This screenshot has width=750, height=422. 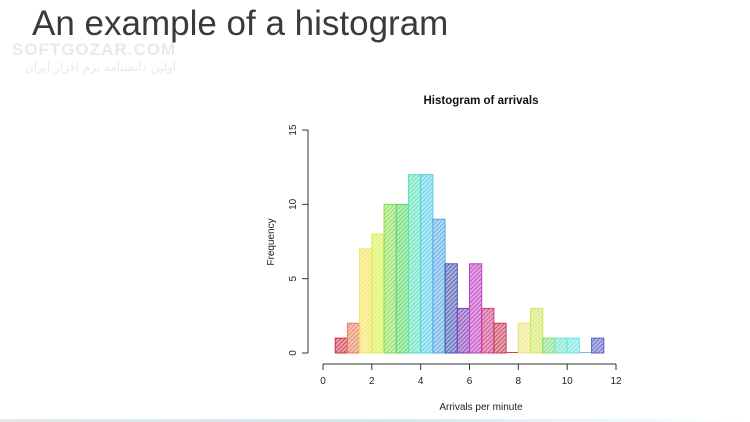 I want to click on x-axis: 0 2 4 6 8 10 12, so click(x=471, y=375).